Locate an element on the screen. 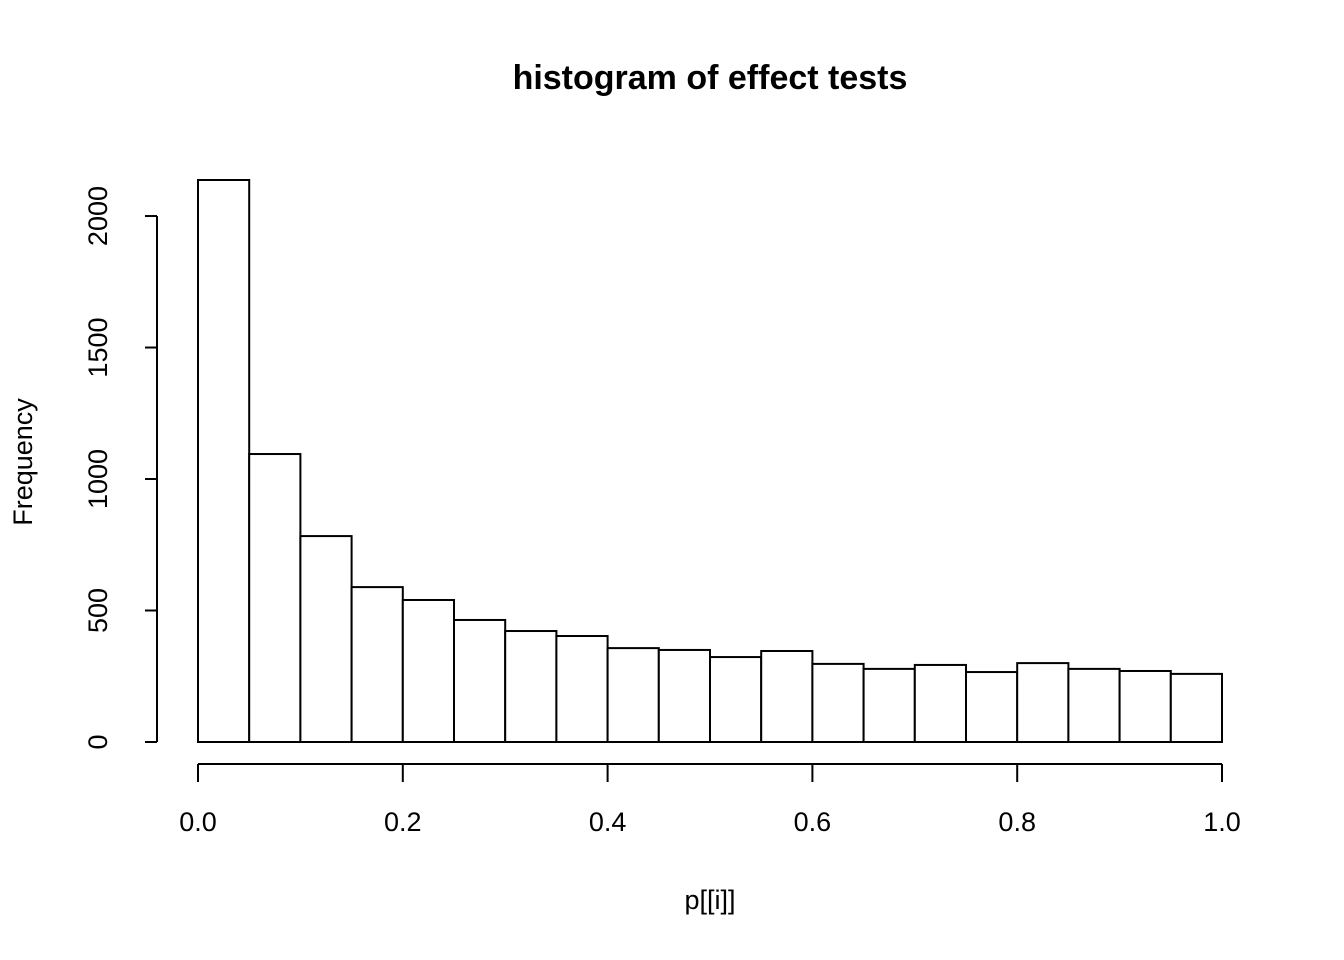  x-tick-label: 0.2 is located at coordinates (403, 822).